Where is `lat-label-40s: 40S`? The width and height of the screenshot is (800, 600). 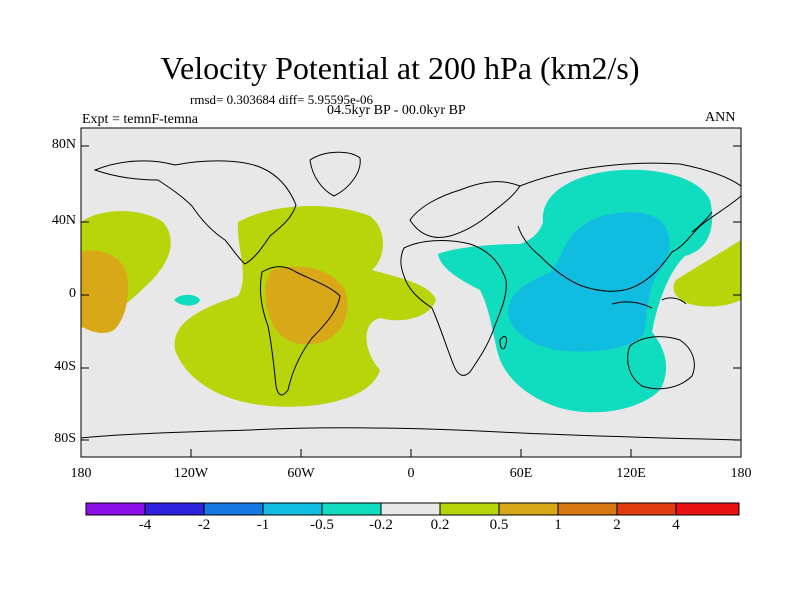
lat-label-40s: 40S is located at coordinates (65, 366).